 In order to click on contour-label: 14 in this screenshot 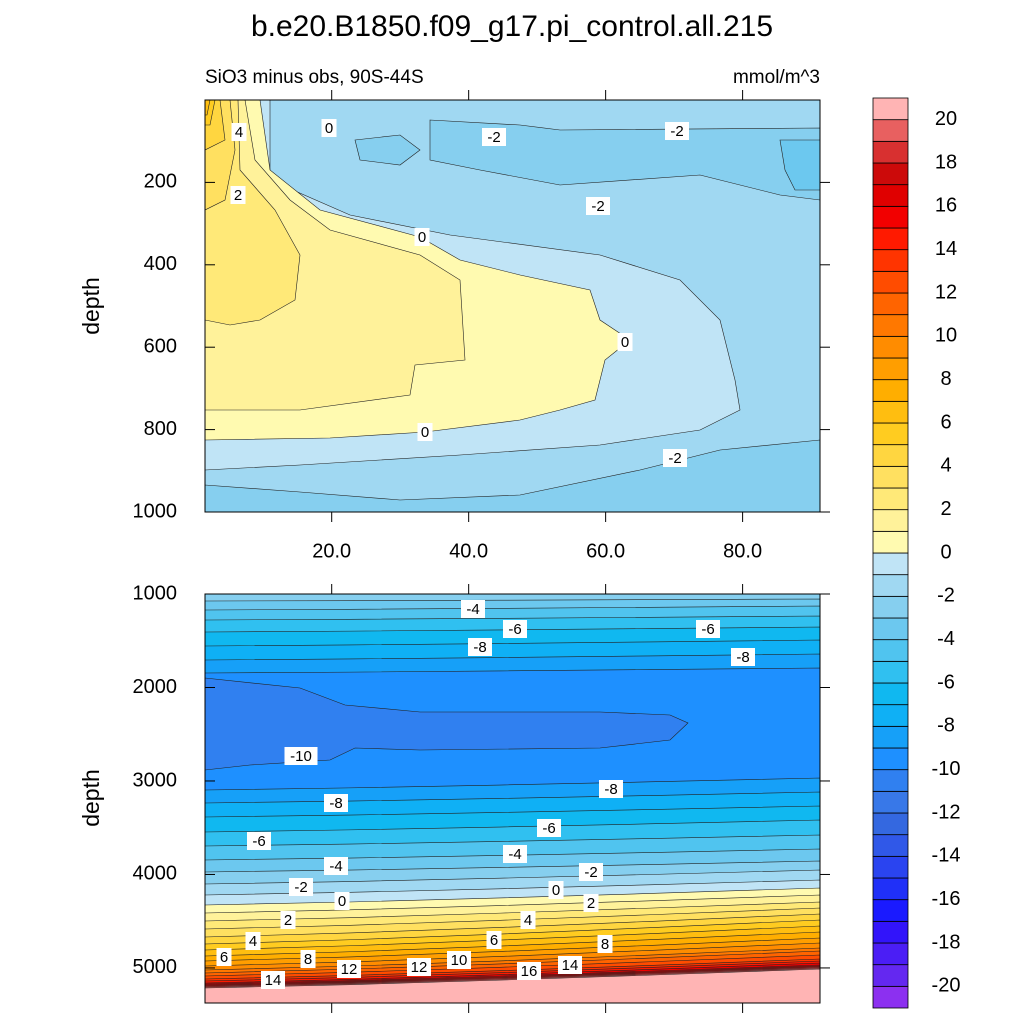, I will do `click(273, 980)`.